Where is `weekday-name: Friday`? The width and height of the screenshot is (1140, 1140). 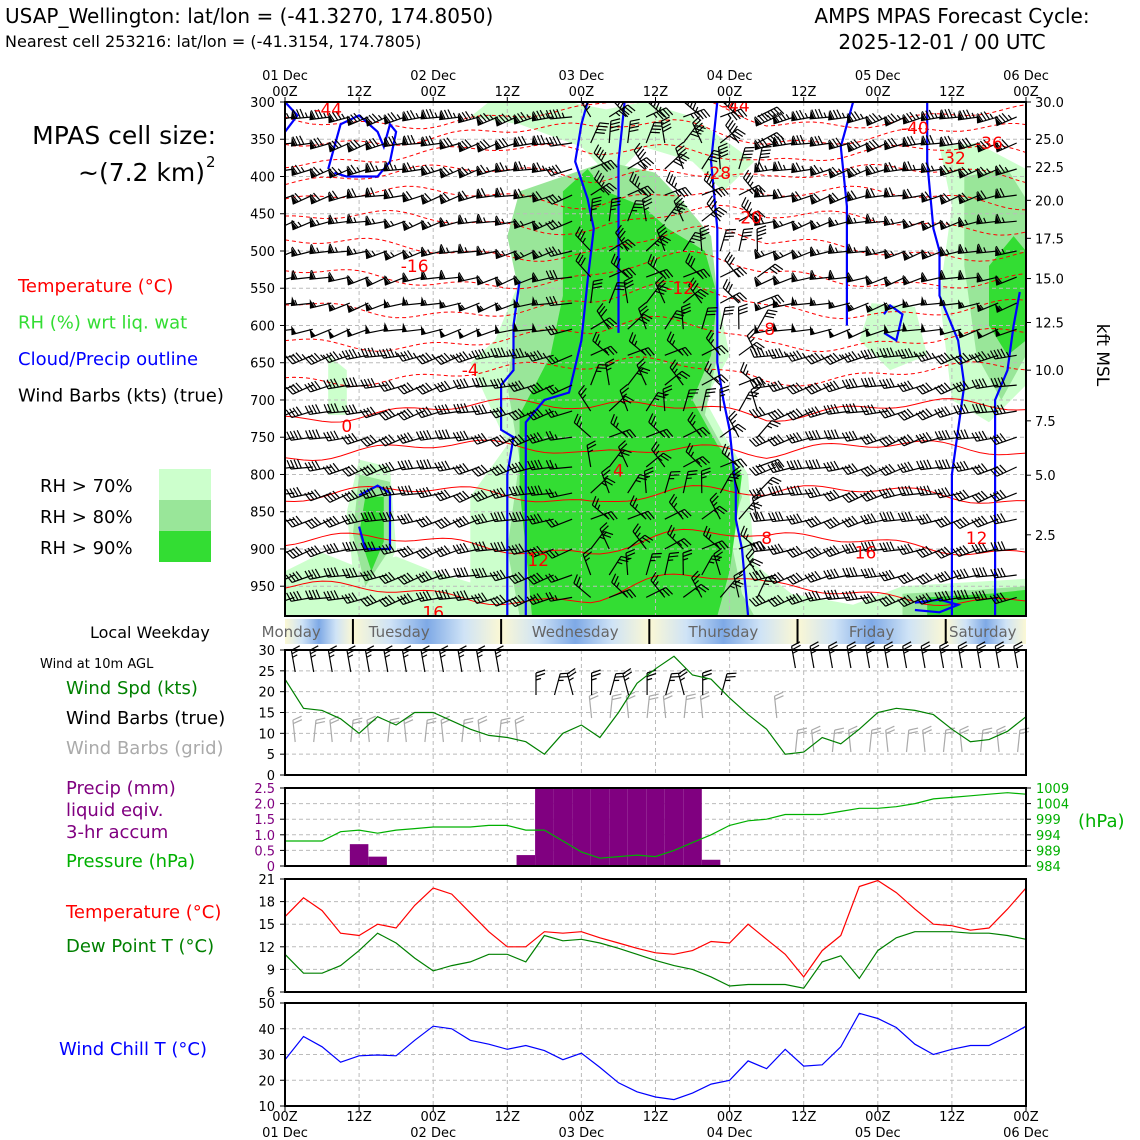 weekday-name: Friday is located at coordinates (872, 632).